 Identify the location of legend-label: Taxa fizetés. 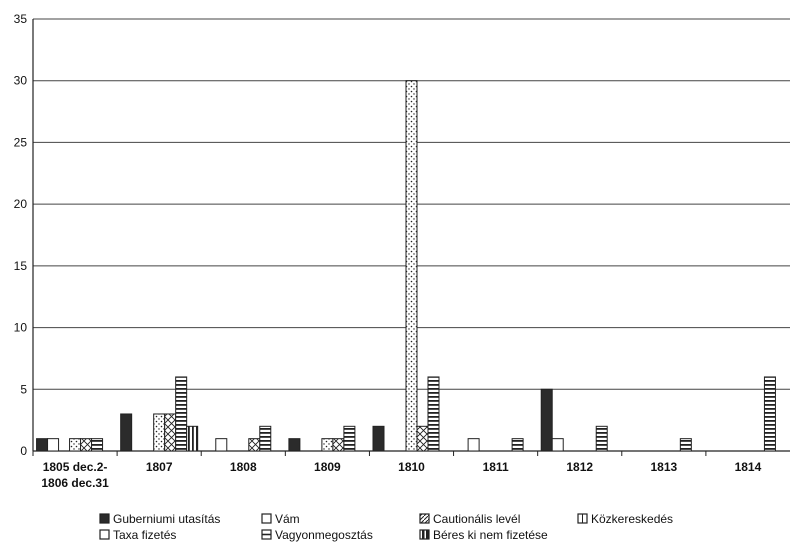
(144, 535).